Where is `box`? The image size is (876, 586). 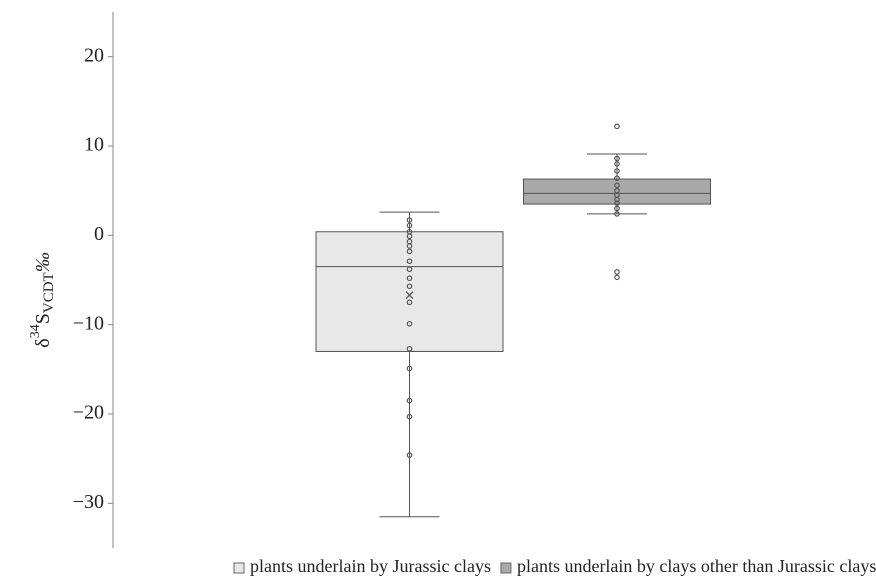 box is located at coordinates (409, 291).